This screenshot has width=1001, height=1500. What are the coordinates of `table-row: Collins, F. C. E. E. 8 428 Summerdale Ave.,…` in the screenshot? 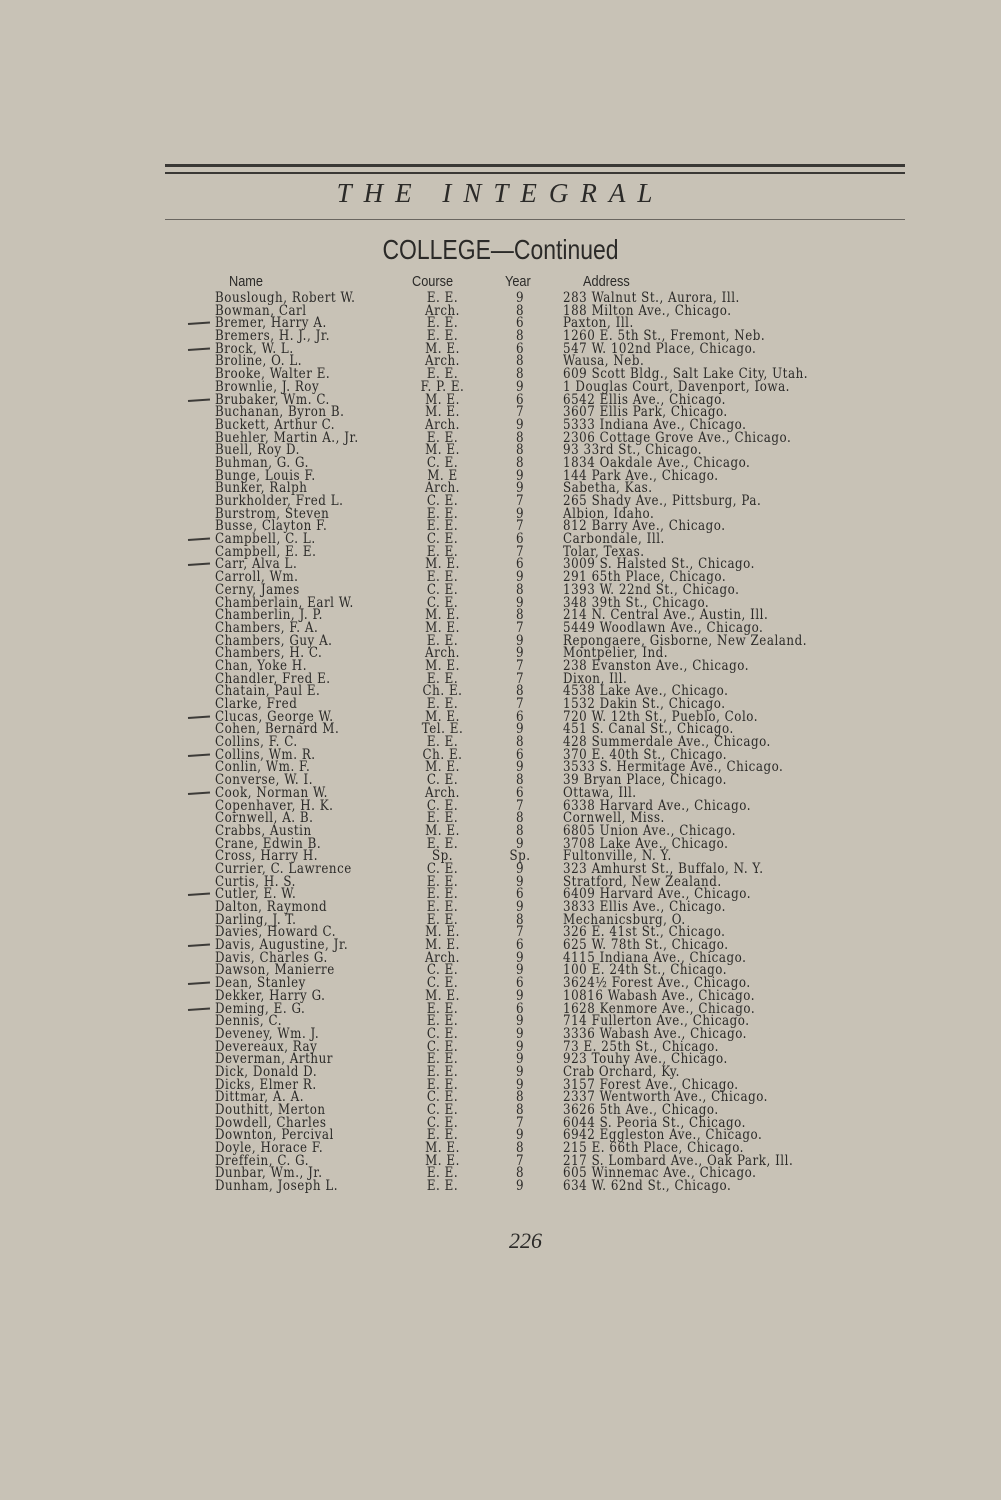 It's located at (500, 742).